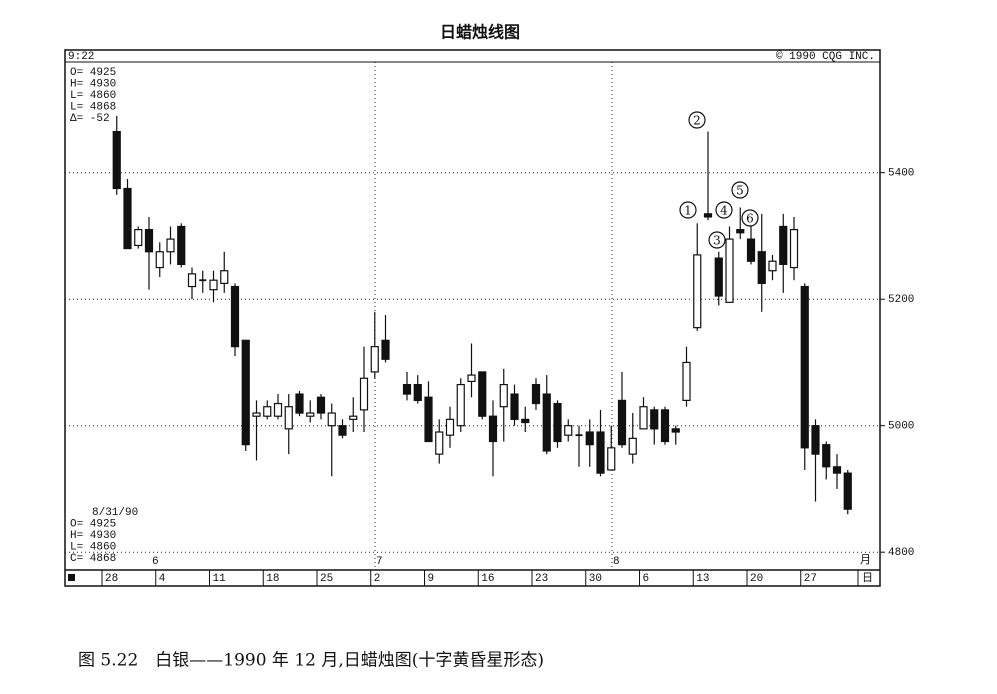  I want to click on y-tick-label: 5200, so click(901, 300).